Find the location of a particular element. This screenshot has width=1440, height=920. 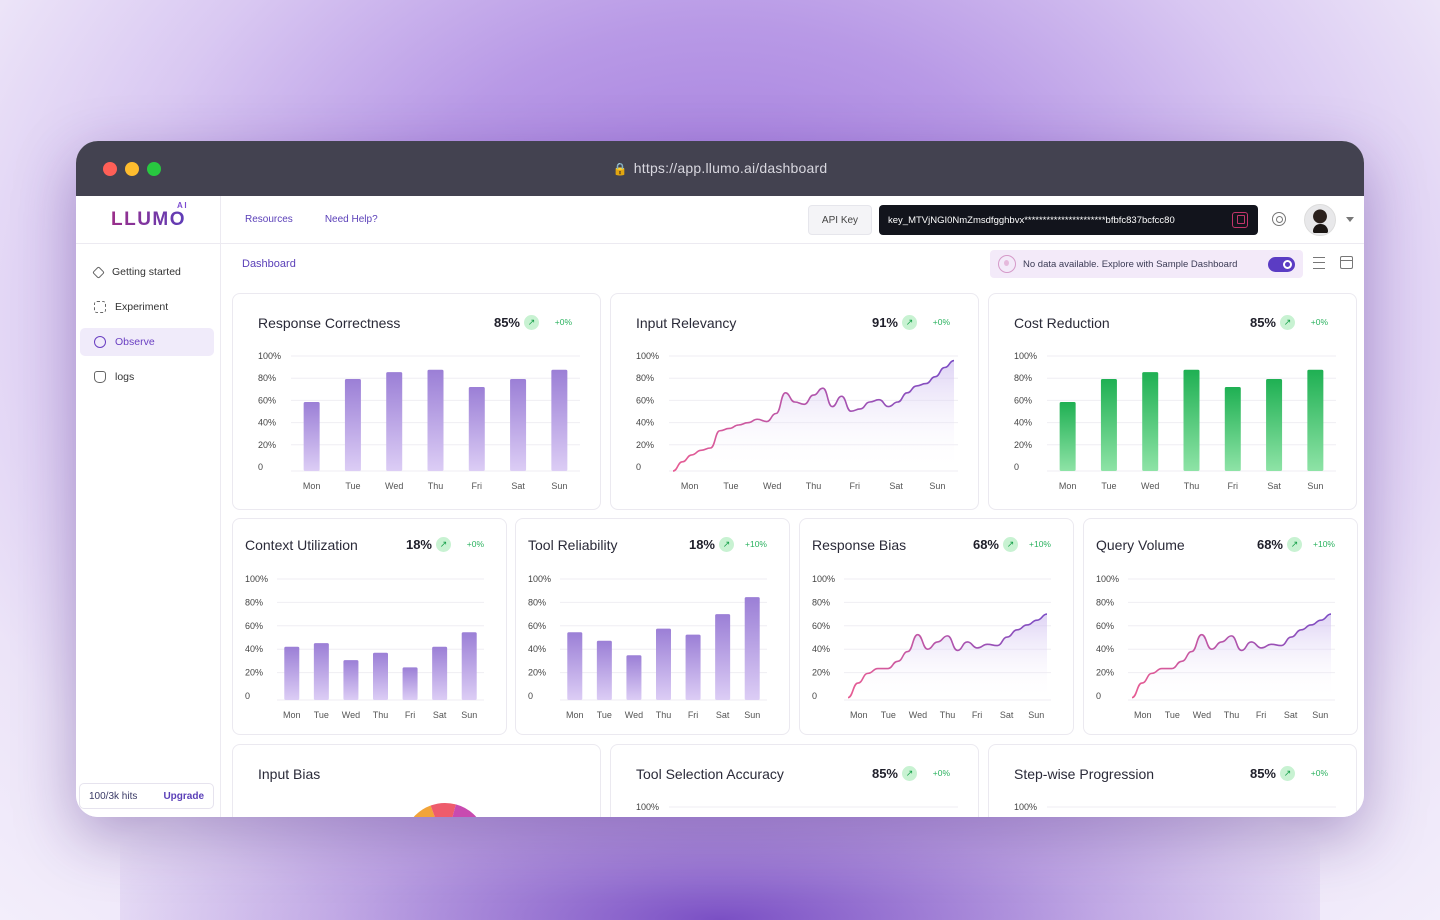

x-tick-label: Mon is located at coordinates (690, 486).